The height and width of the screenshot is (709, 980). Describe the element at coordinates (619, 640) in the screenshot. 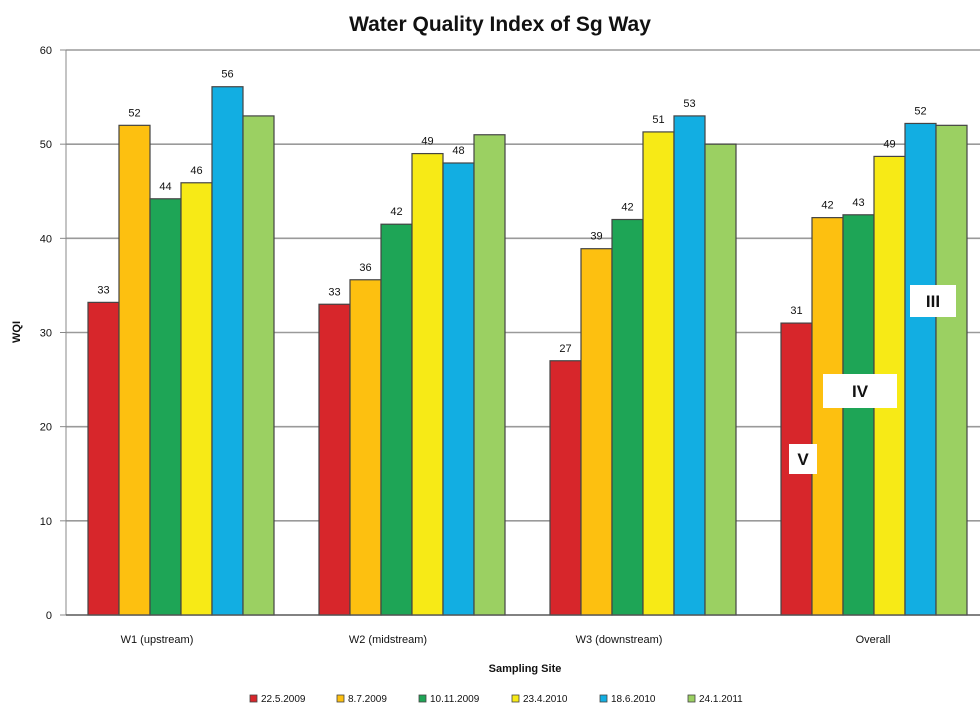

I see `x-tick-label: W3 (downstream)` at that location.